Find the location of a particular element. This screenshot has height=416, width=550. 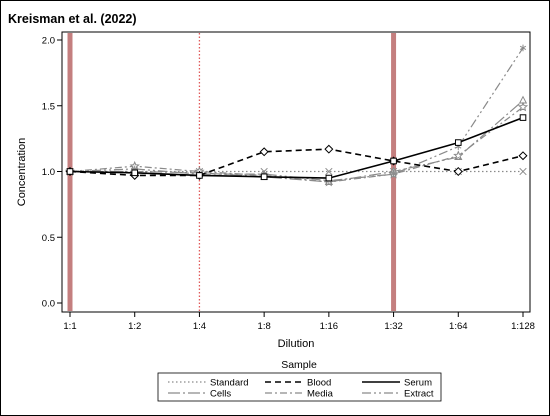

legend-label: Cells is located at coordinates (220, 394).